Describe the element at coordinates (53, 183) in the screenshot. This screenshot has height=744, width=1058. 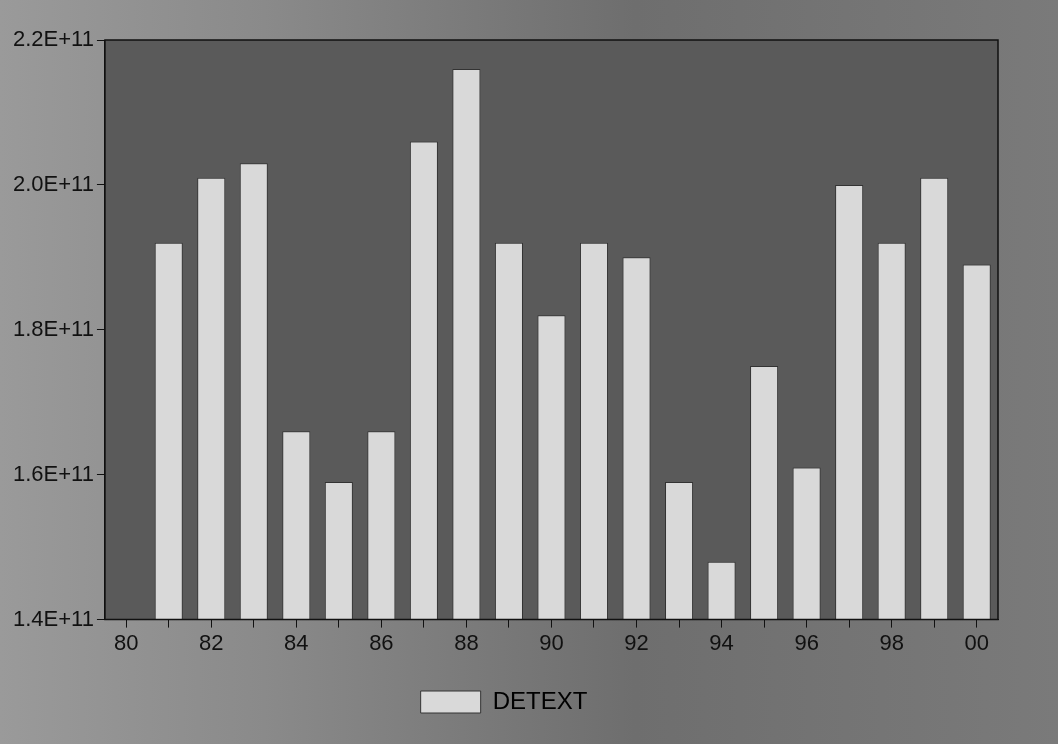
I see `y-tick-label: 2.0E+11` at that location.